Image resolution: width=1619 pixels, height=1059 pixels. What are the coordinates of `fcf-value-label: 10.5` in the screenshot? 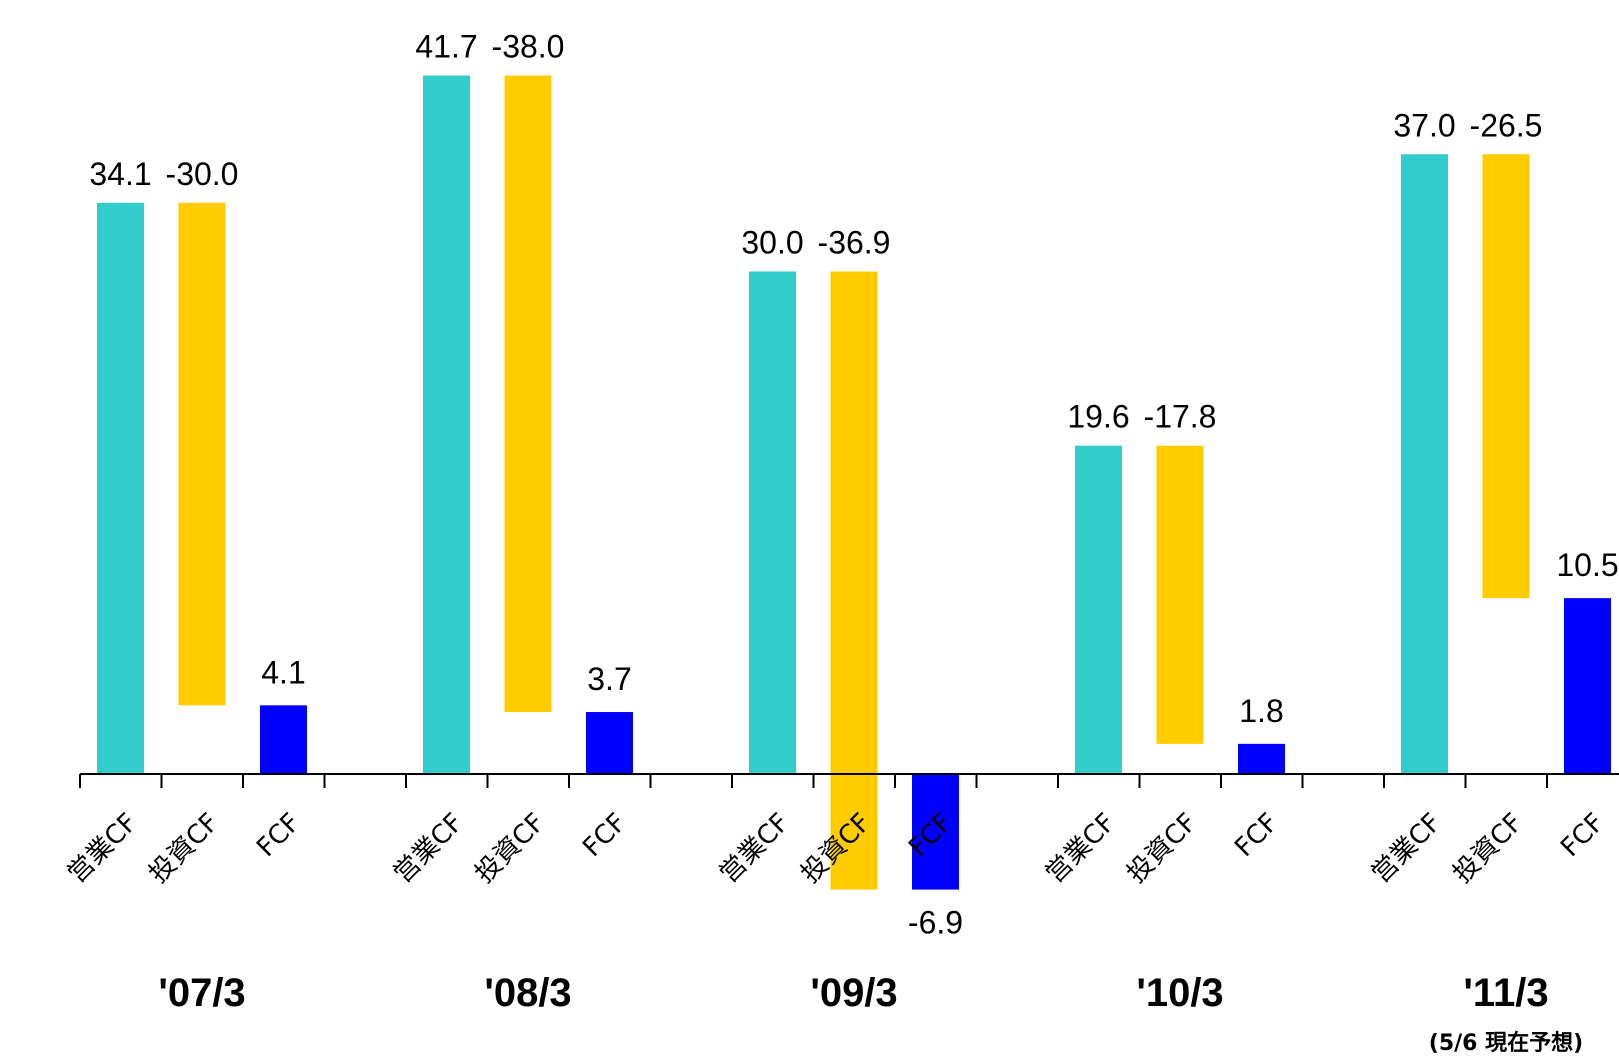 It's located at (1587, 565).